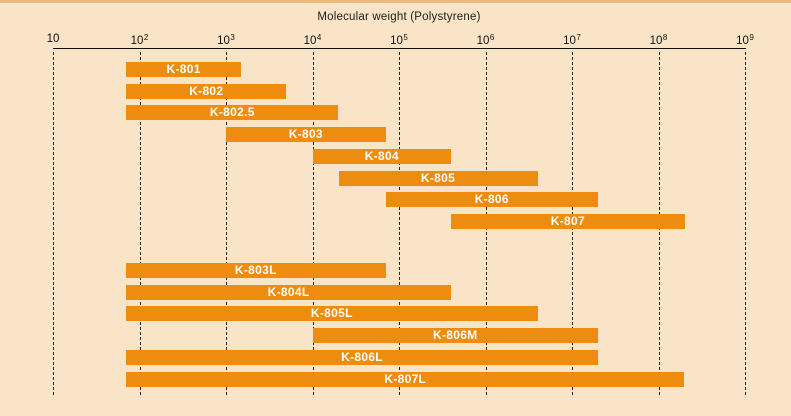 The width and height of the screenshot is (791, 416). I want to click on bar-label: K-805L, so click(331, 313).